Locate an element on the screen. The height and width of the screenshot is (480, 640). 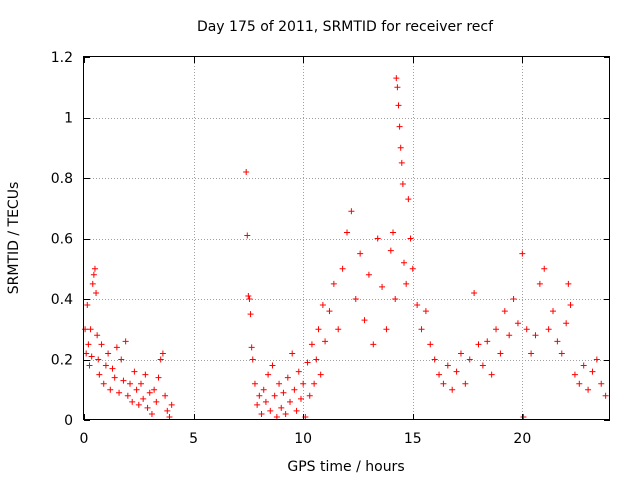
x-tick-label: 20 is located at coordinates (522, 439).